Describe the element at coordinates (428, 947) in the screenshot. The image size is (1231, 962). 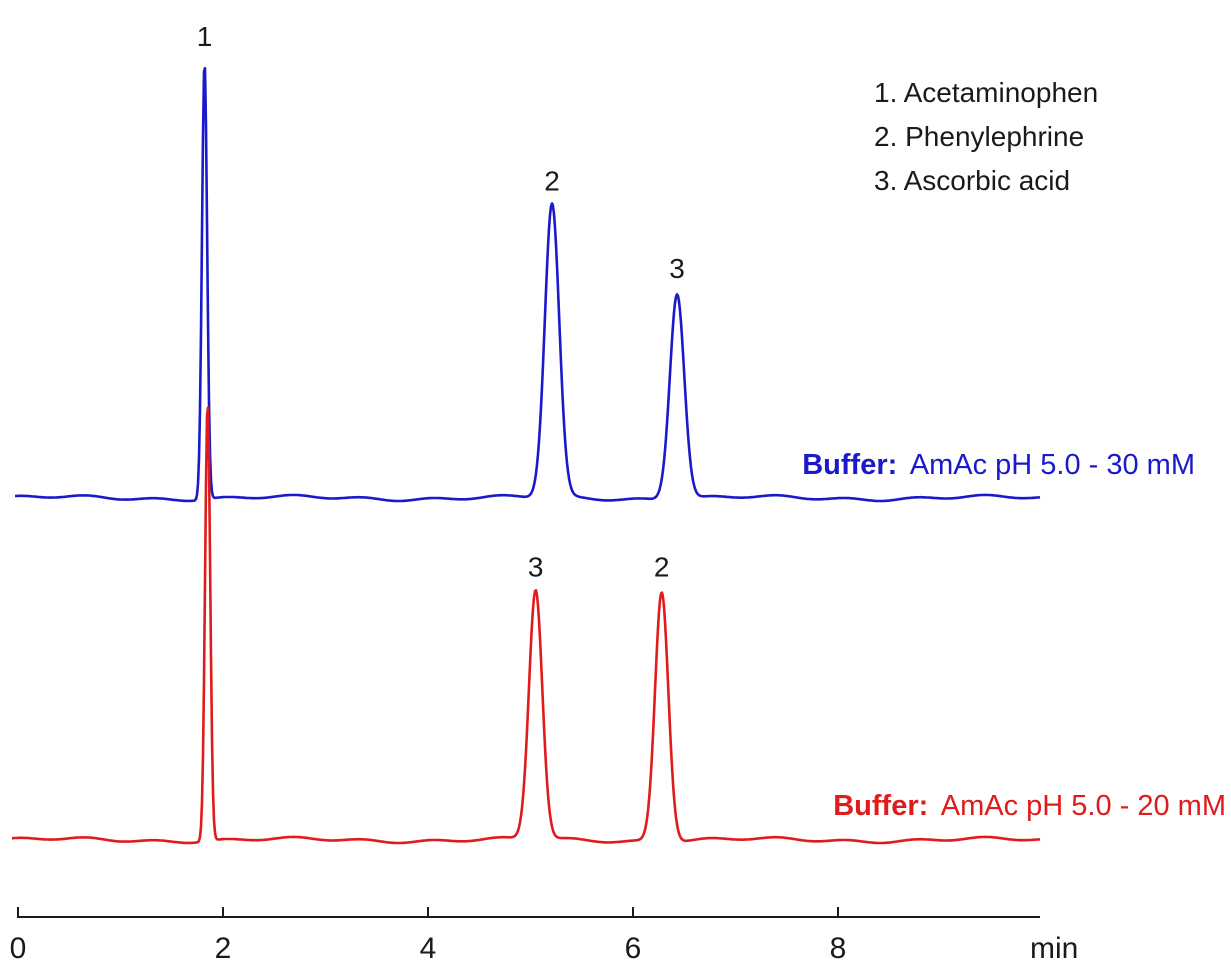
I see `x-tick-label-2: 4` at that location.